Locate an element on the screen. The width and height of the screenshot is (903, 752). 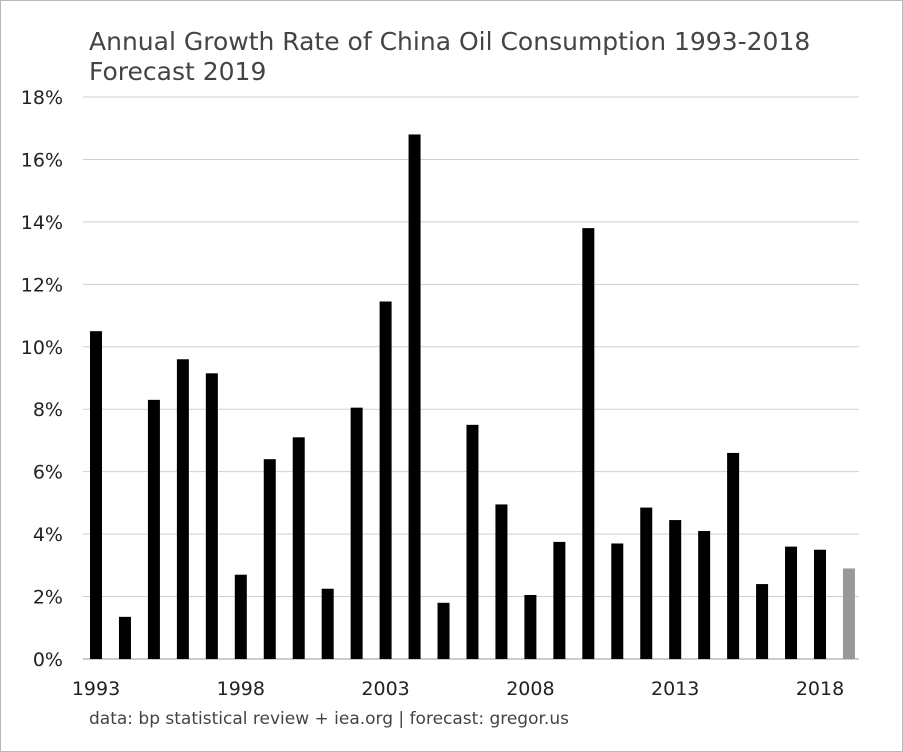
x-tick-label: 1998 is located at coordinates (241, 689).